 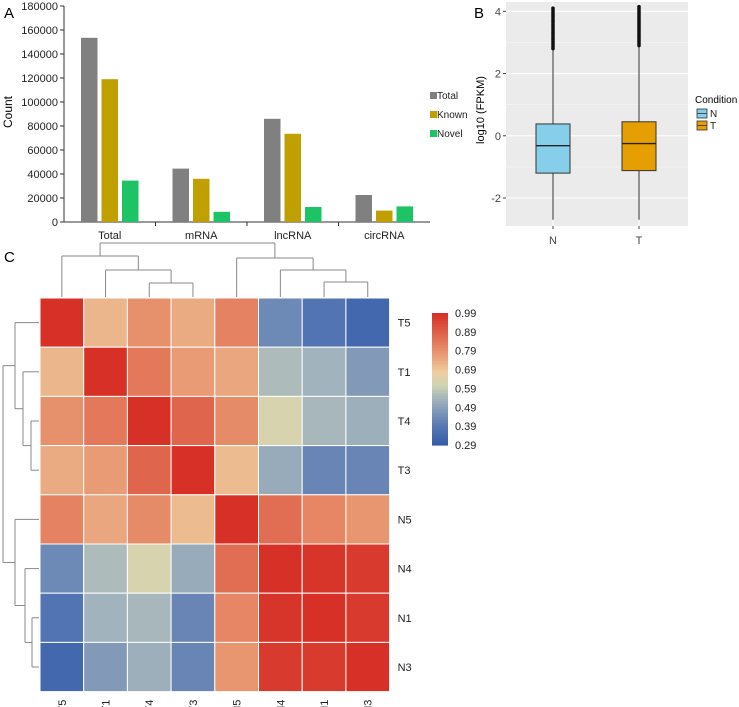 What do you see at coordinates (193, 568) in the screenshot?
I see `heatmap-cell-N4-T3` at bounding box center [193, 568].